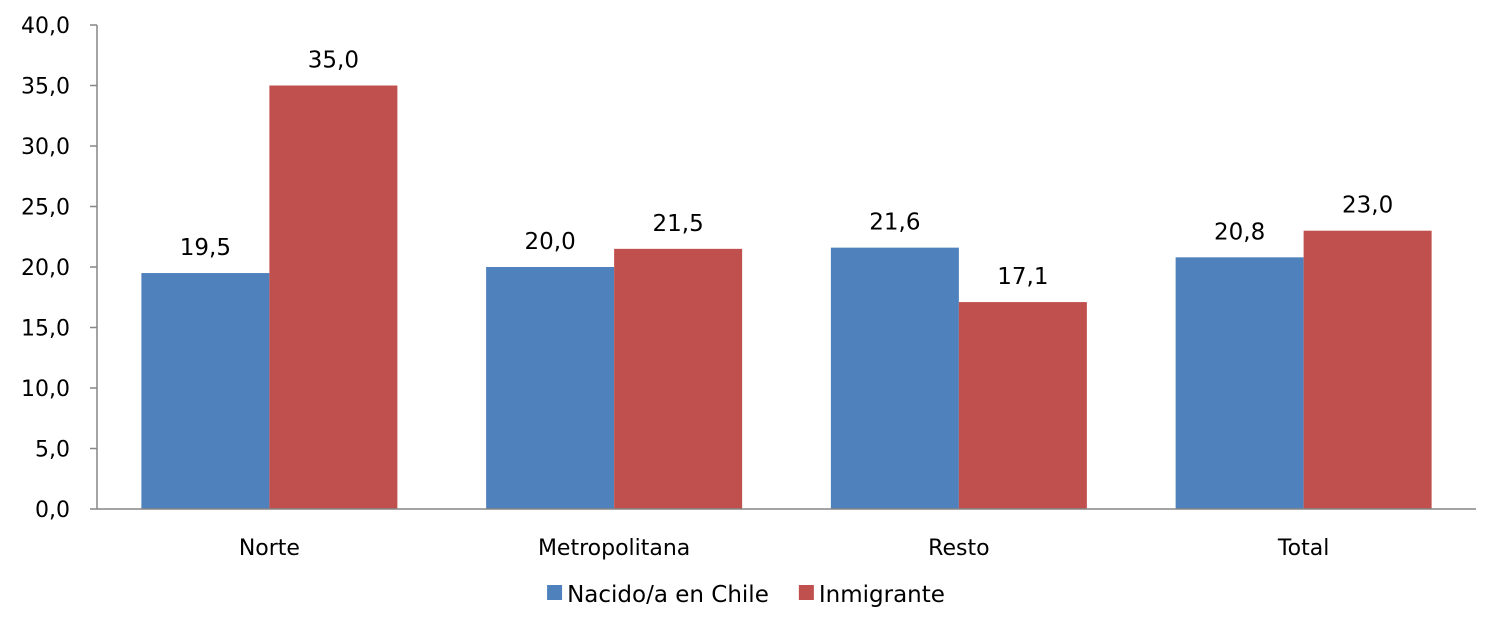  I want to click on legend-label: Nacido/a en Chile, so click(668, 595).